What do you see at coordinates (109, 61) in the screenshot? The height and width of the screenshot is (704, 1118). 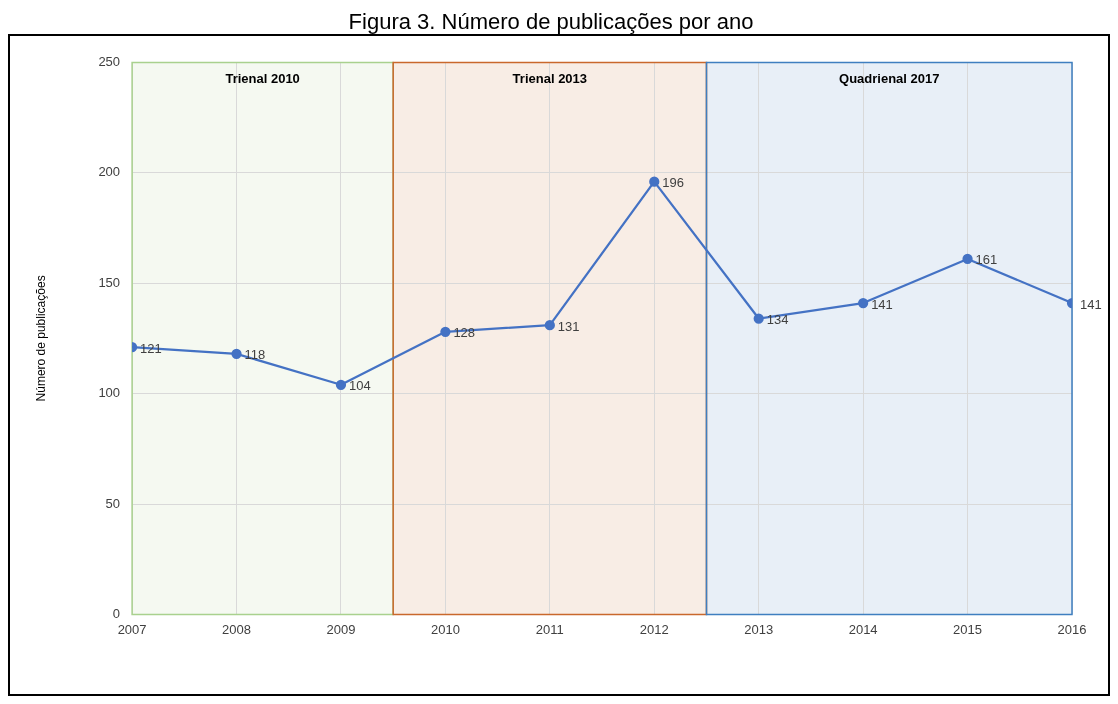 I see `y-tick-label: 250` at bounding box center [109, 61].